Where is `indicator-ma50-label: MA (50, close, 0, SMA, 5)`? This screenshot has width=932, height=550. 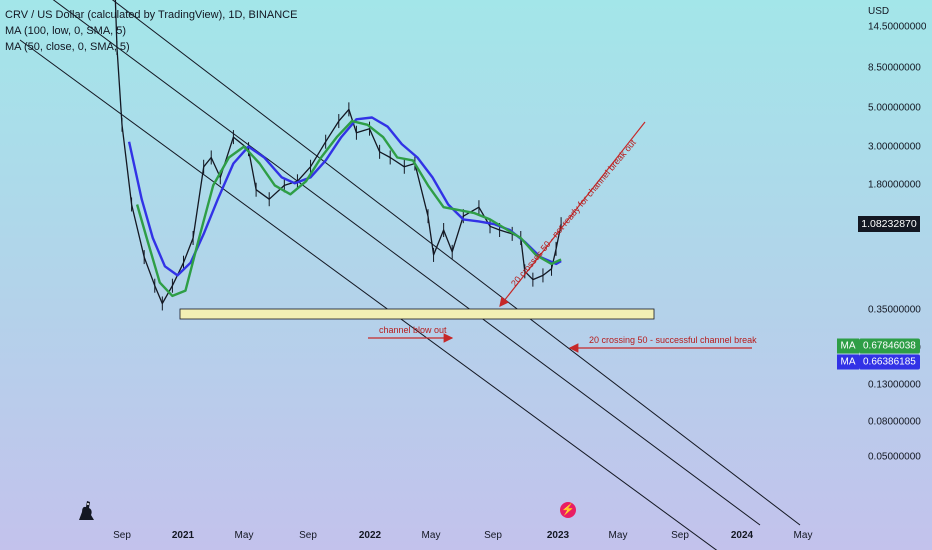
indicator-ma50-label: MA (50, close, 0, SMA, 5) is located at coordinates (67, 47).